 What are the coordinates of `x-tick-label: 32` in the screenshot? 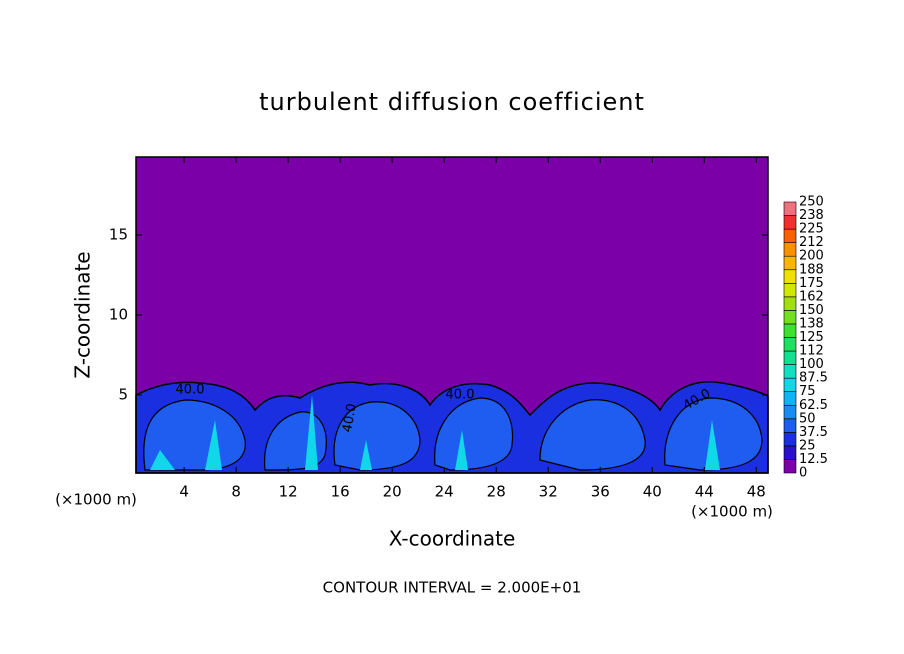 It's located at (548, 492).